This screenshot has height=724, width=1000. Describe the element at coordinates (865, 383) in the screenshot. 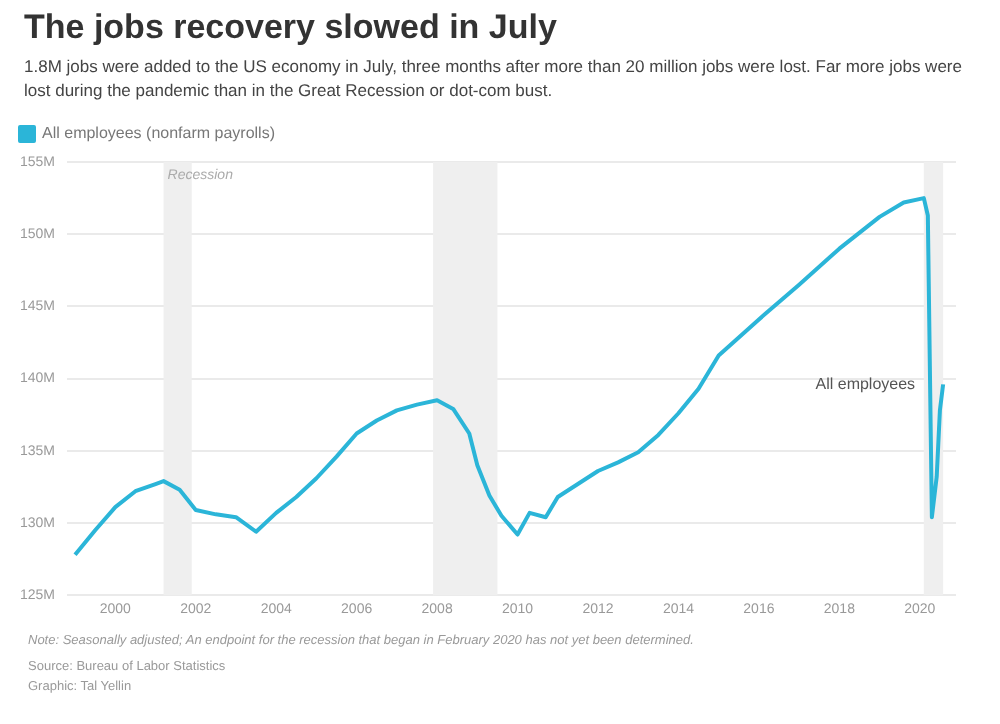

I see `annotation: All employees` at that location.